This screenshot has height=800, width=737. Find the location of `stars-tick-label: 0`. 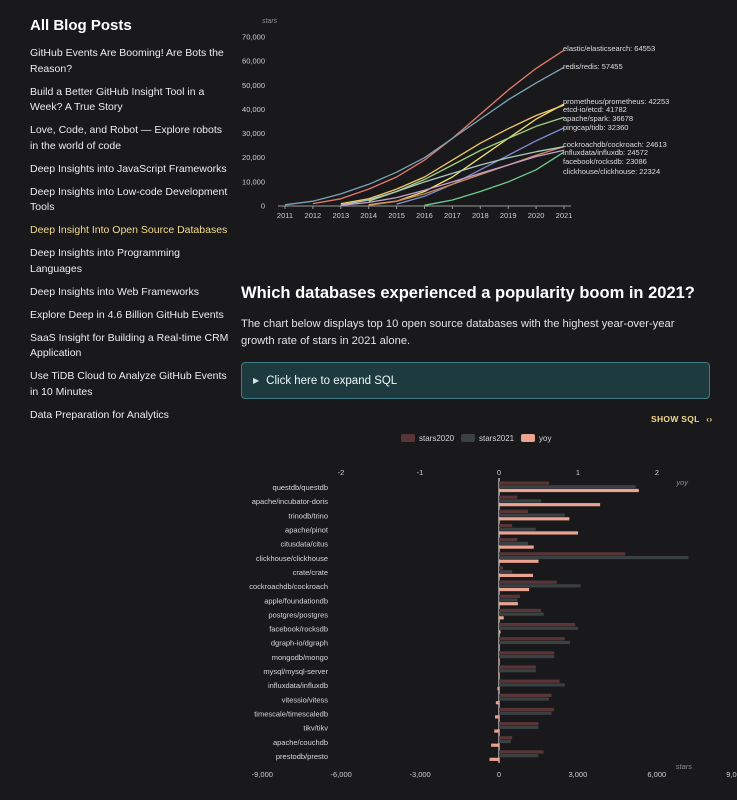

stars-tick-label: 0 is located at coordinates (499, 774).